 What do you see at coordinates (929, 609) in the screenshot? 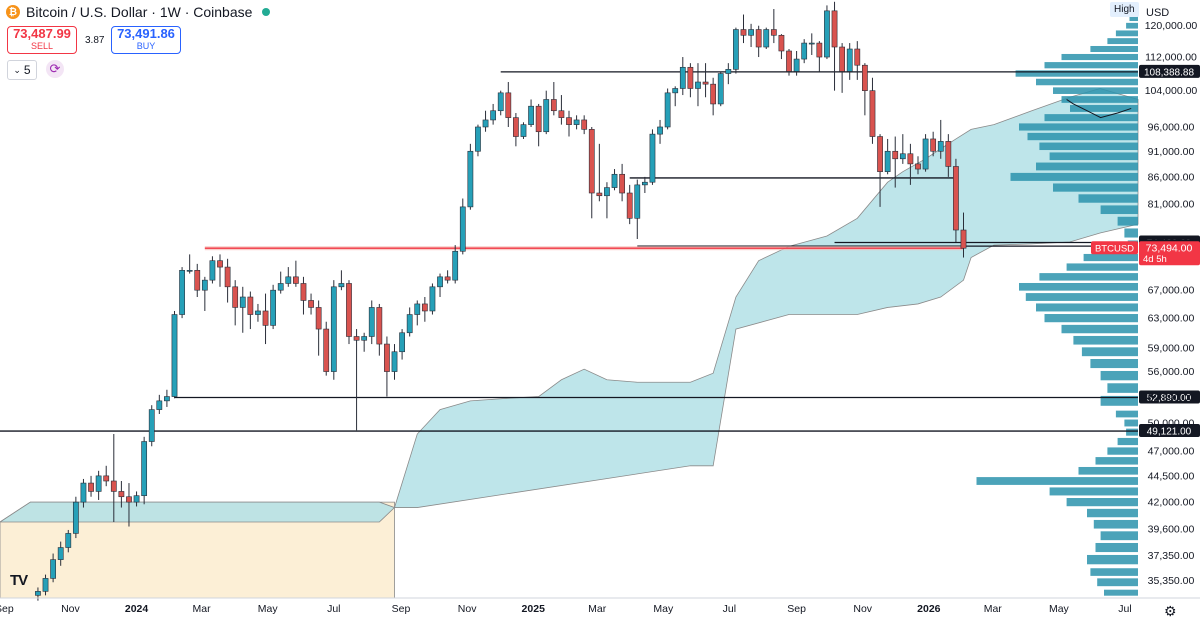
I see `time-tick-label: 2026` at bounding box center [929, 609].